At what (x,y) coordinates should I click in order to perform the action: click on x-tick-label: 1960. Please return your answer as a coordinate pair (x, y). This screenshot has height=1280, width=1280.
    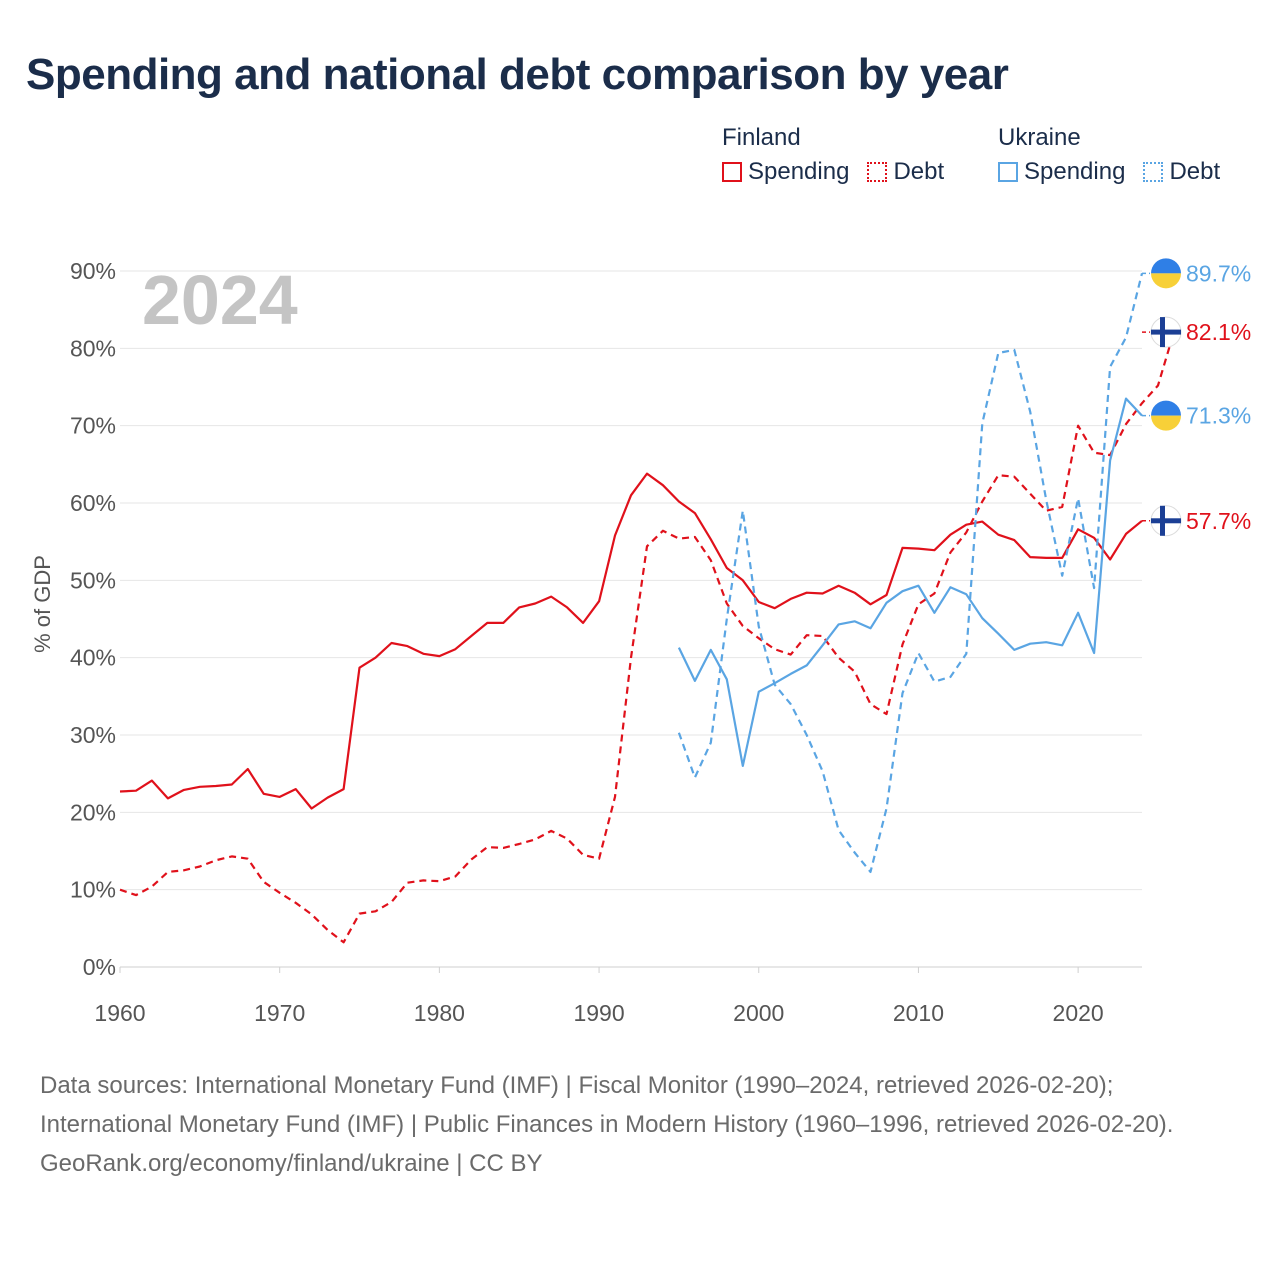
    Looking at the image, I should click on (119, 1013).